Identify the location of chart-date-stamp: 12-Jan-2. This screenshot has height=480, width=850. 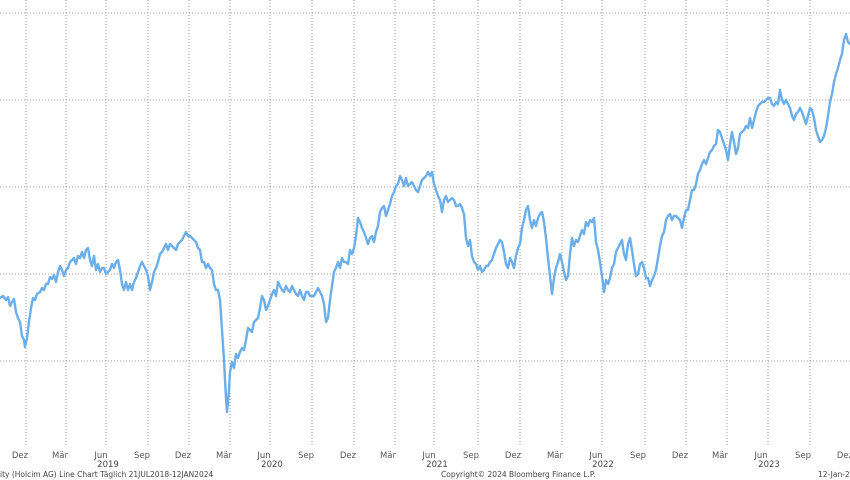
(834, 474).